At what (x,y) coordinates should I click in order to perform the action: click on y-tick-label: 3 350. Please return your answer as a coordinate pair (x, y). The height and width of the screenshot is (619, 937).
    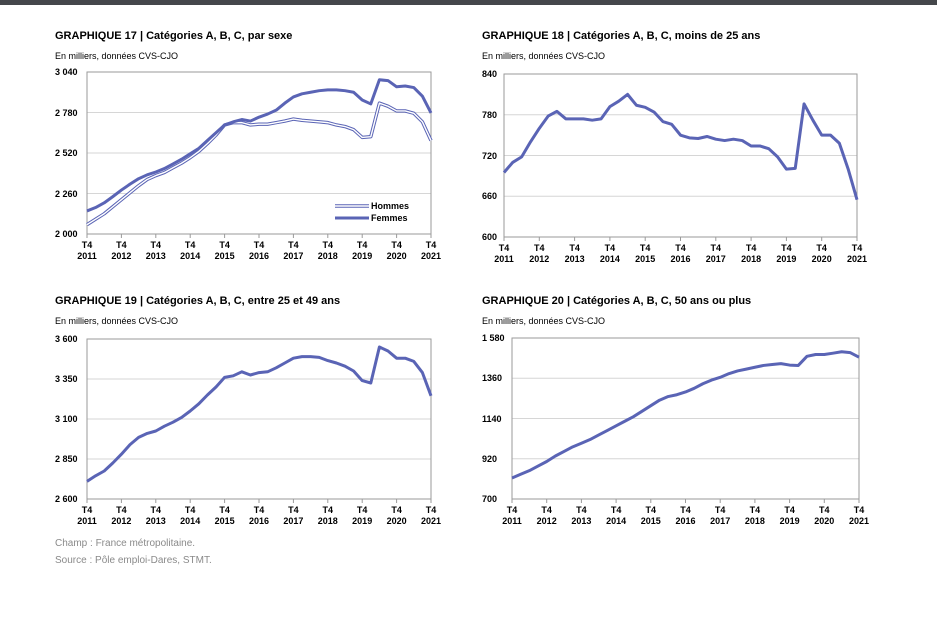
    Looking at the image, I should click on (66, 379).